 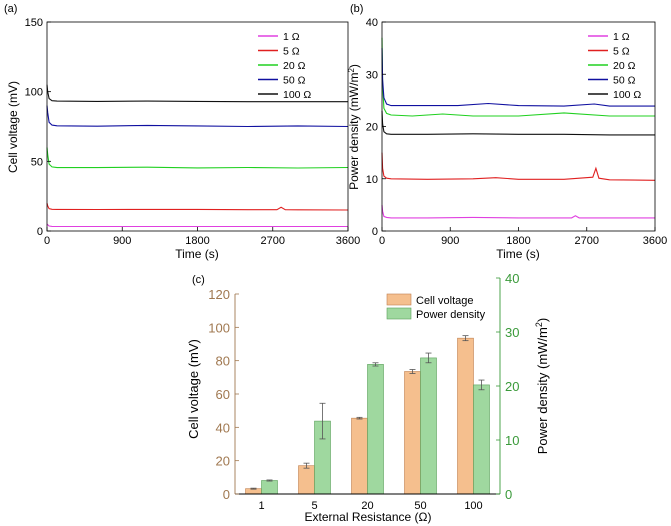 What do you see at coordinates (10, 9) in the screenshot?
I see `panel-a-label: (a)` at bounding box center [10, 9].